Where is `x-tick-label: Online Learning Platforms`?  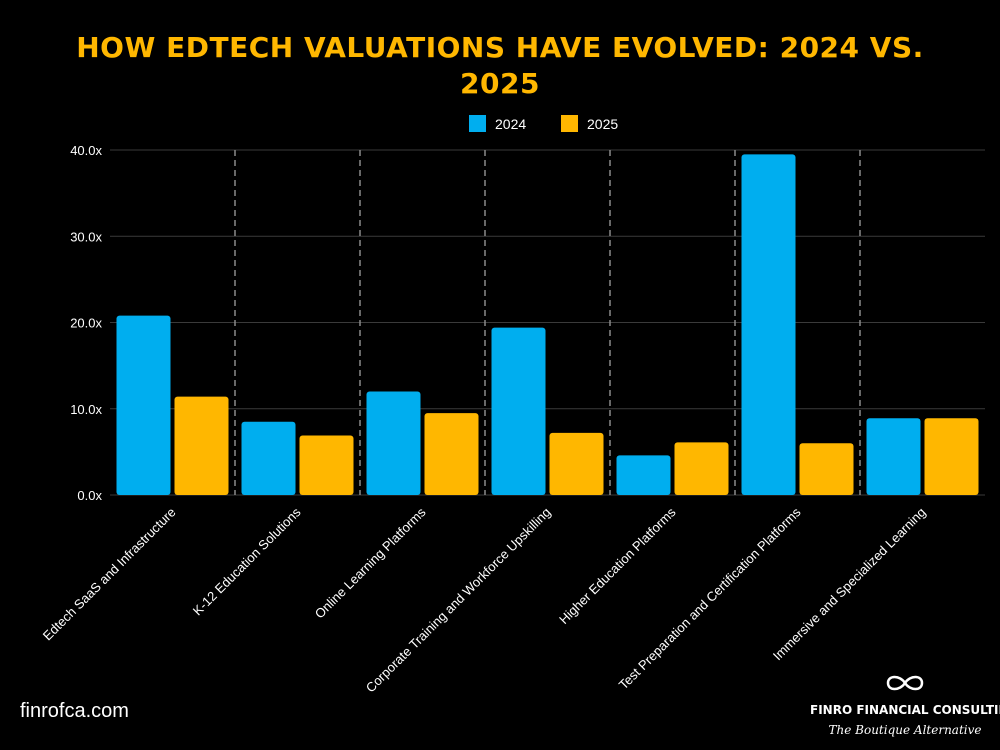
x-tick-label: Online Learning Platforms is located at coordinates (370, 562).